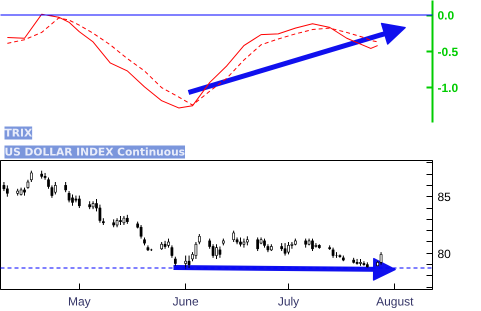 The width and height of the screenshot is (481, 311). What do you see at coordinates (445, 197) in the screenshot?
I see `y-tick-label: 85` at bounding box center [445, 197].